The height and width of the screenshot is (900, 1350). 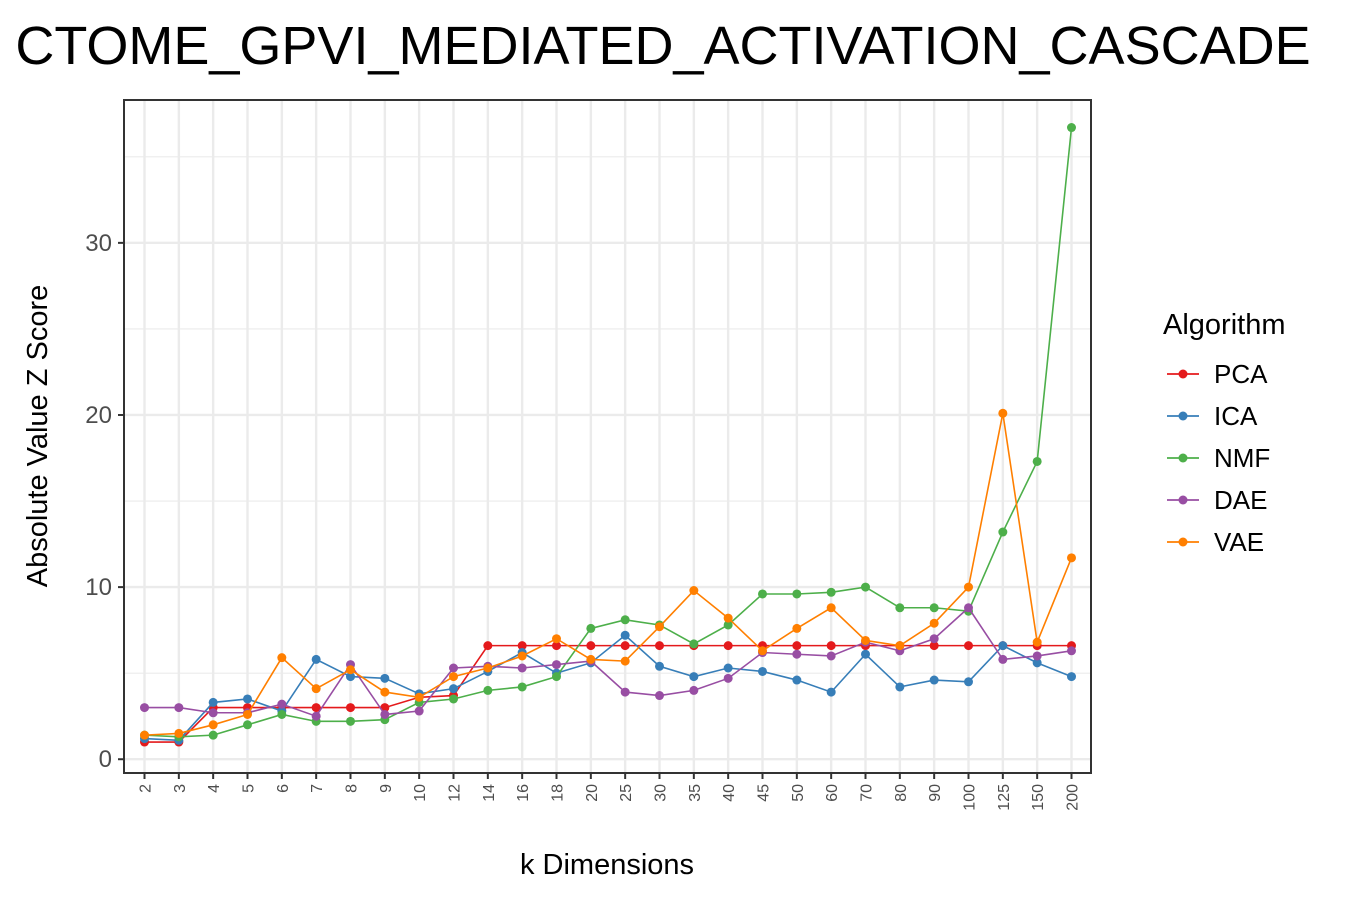 What do you see at coordinates (1038, 797) in the screenshot?
I see `x-tick-label: 150` at bounding box center [1038, 797].